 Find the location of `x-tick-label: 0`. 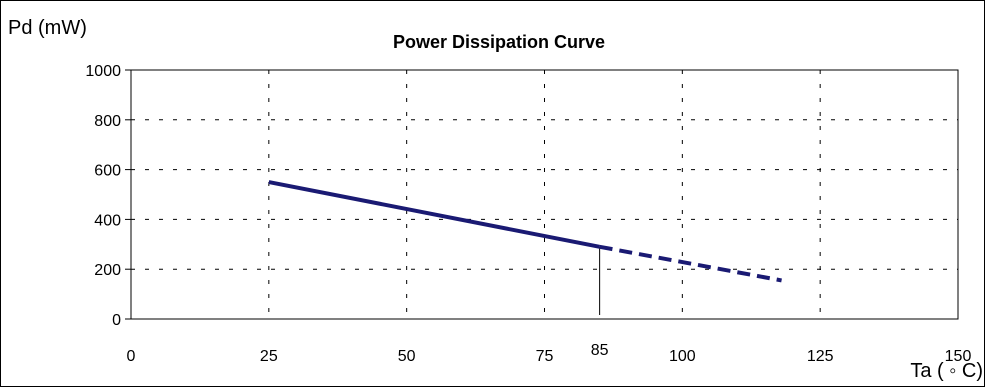

x-tick-label: 0 is located at coordinates (131, 356).